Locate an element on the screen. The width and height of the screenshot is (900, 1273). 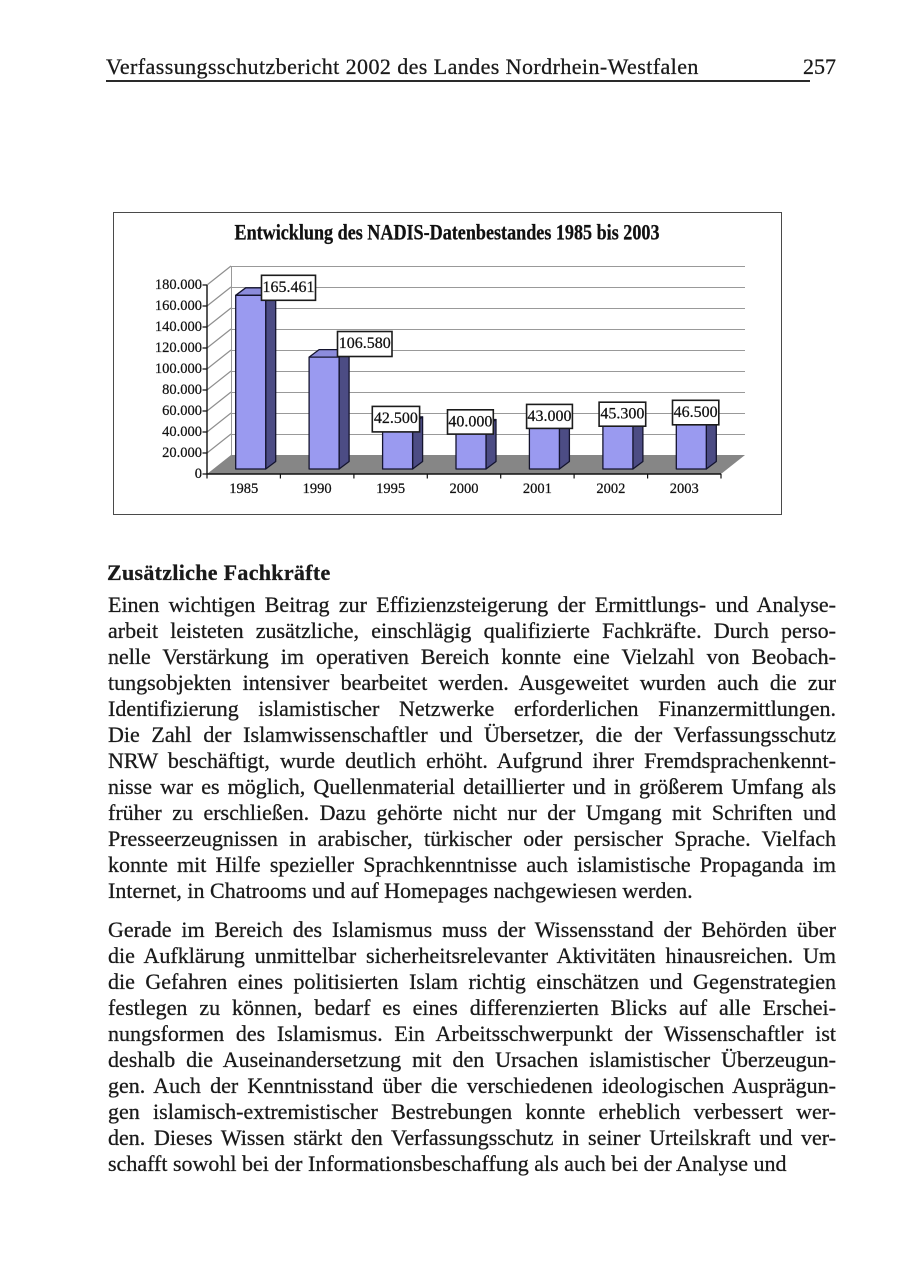
svg-text: 1985 is located at coordinates (243, 489).